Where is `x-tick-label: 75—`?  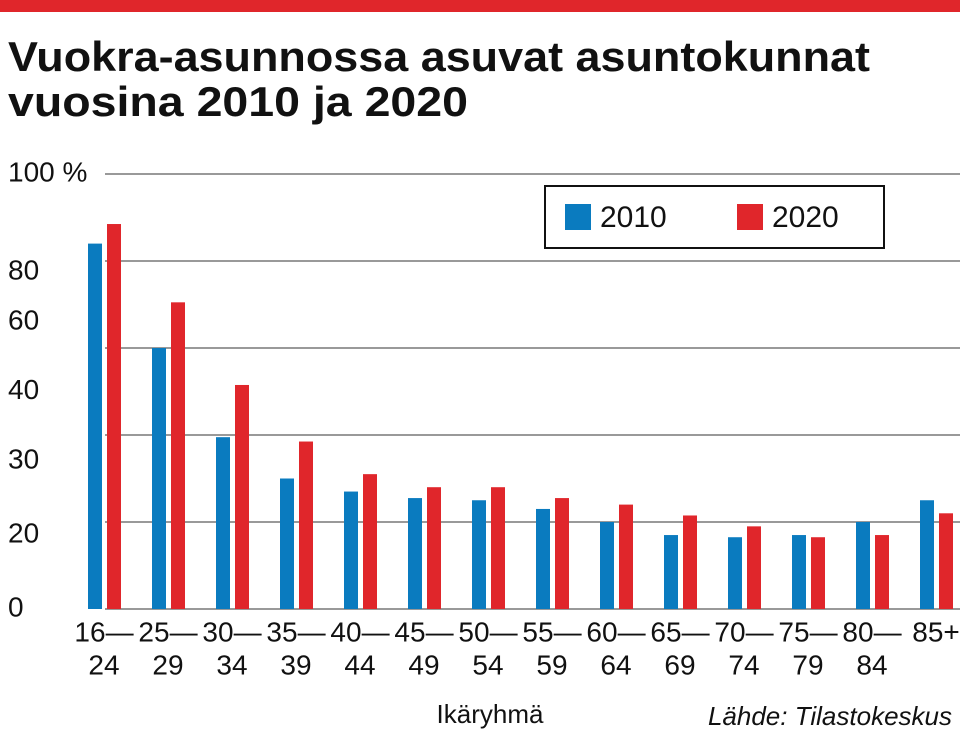 x-tick-label: 75— is located at coordinates (807, 631).